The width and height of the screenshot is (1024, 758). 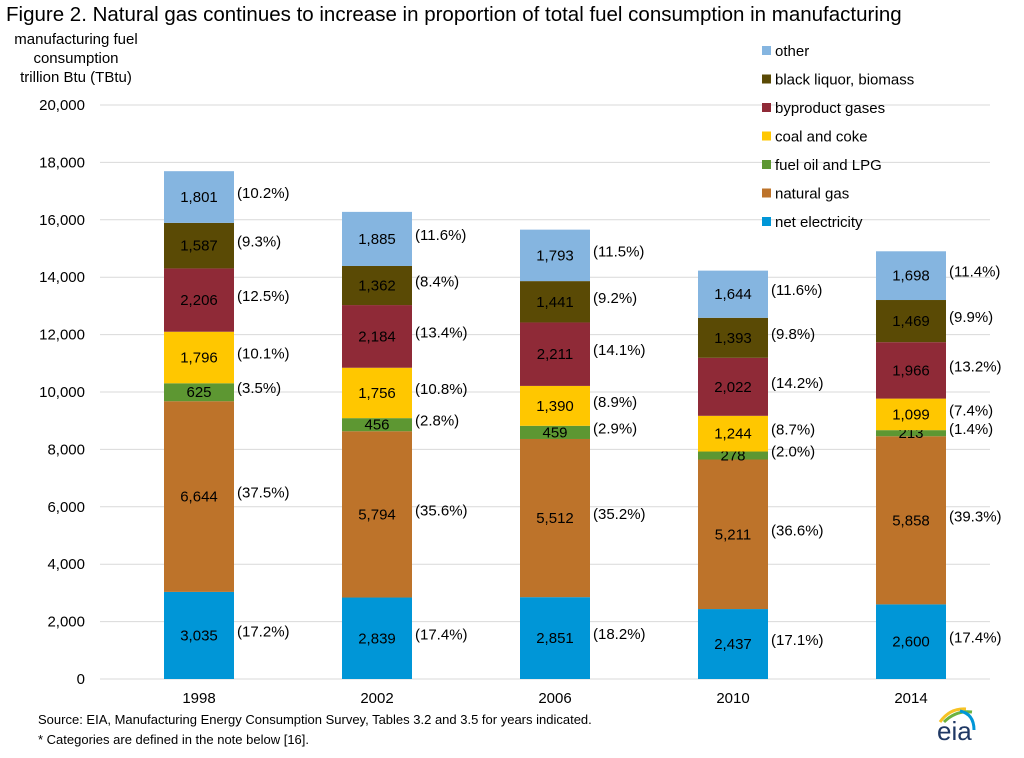 I want to click on share-label: (37.5%), so click(x=263, y=493).